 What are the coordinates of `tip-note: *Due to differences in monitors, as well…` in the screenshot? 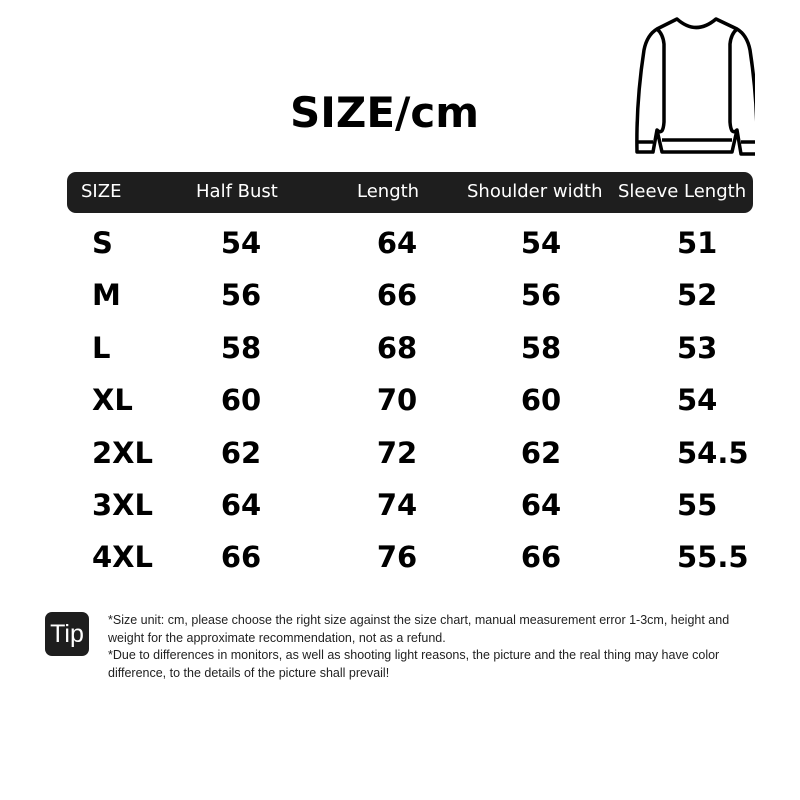 It's located at (414, 664).